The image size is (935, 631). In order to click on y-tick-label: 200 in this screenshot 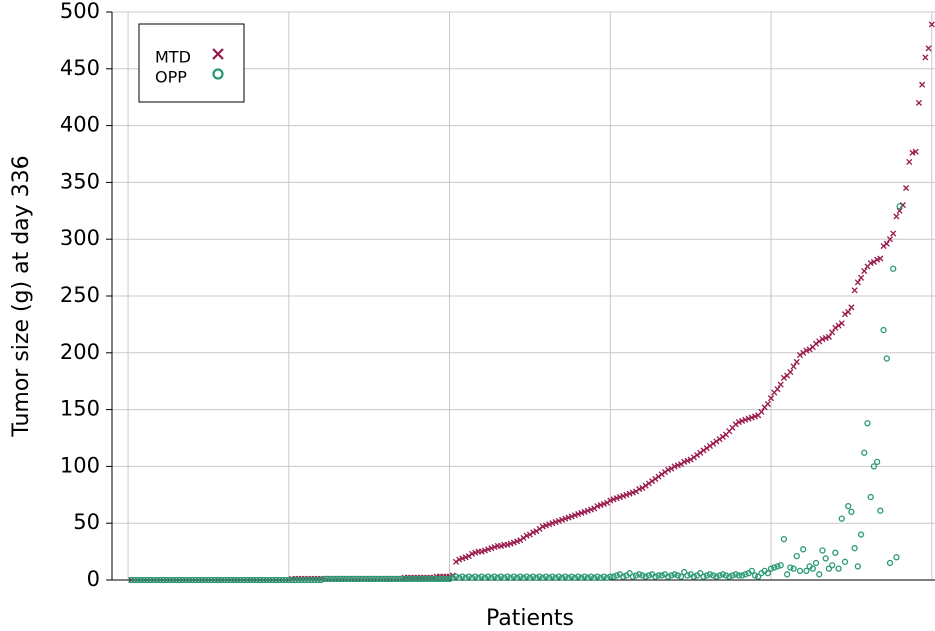, I will do `click(80, 352)`.